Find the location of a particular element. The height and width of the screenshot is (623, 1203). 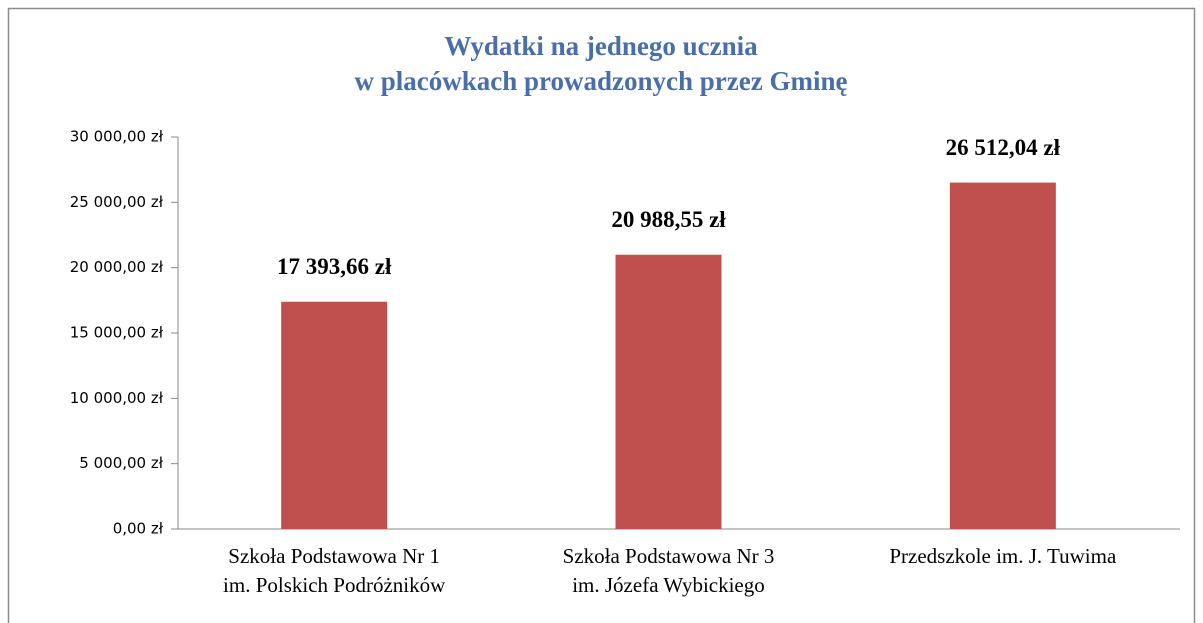

value-label: 26 512,04 zł is located at coordinates (1003, 147).